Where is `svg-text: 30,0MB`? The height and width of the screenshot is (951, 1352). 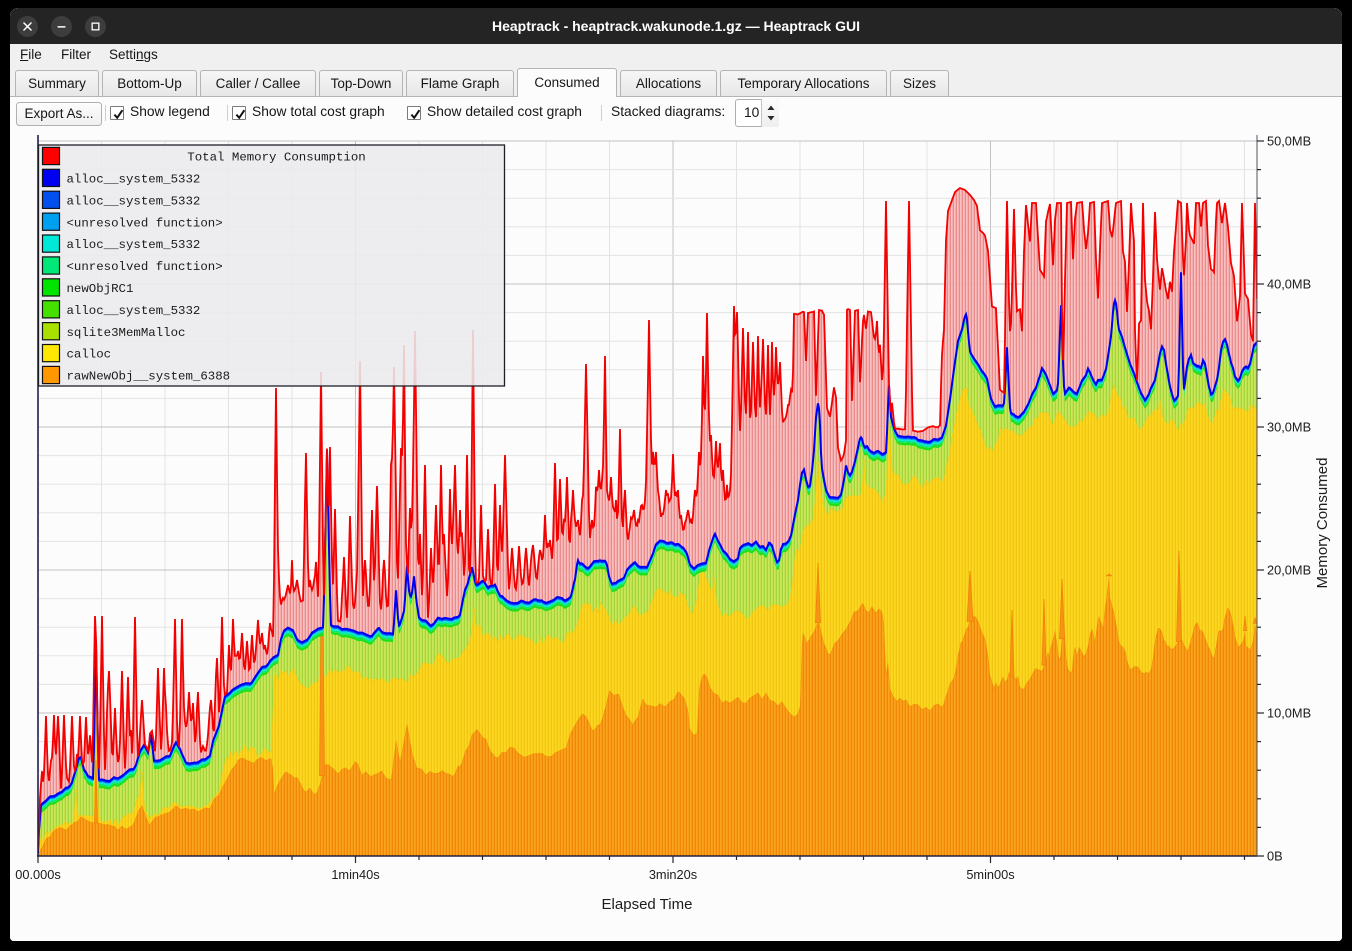 svg-text: 30,0MB is located at coordinates (1289, 427).